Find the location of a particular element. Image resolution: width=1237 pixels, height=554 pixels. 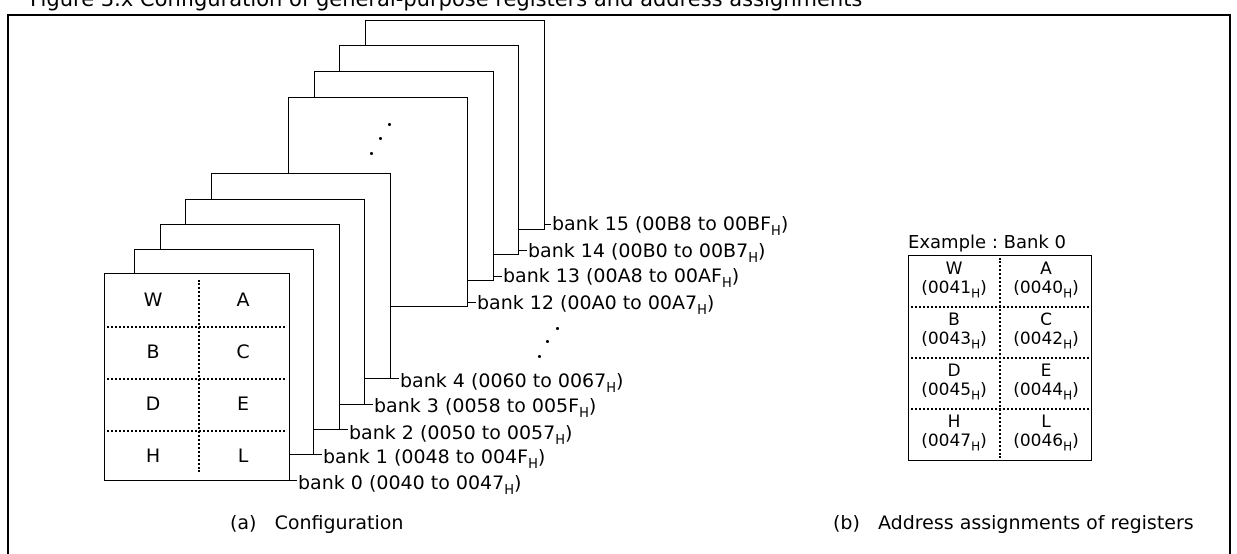

example-name: H is located at coordinates (954, 421).